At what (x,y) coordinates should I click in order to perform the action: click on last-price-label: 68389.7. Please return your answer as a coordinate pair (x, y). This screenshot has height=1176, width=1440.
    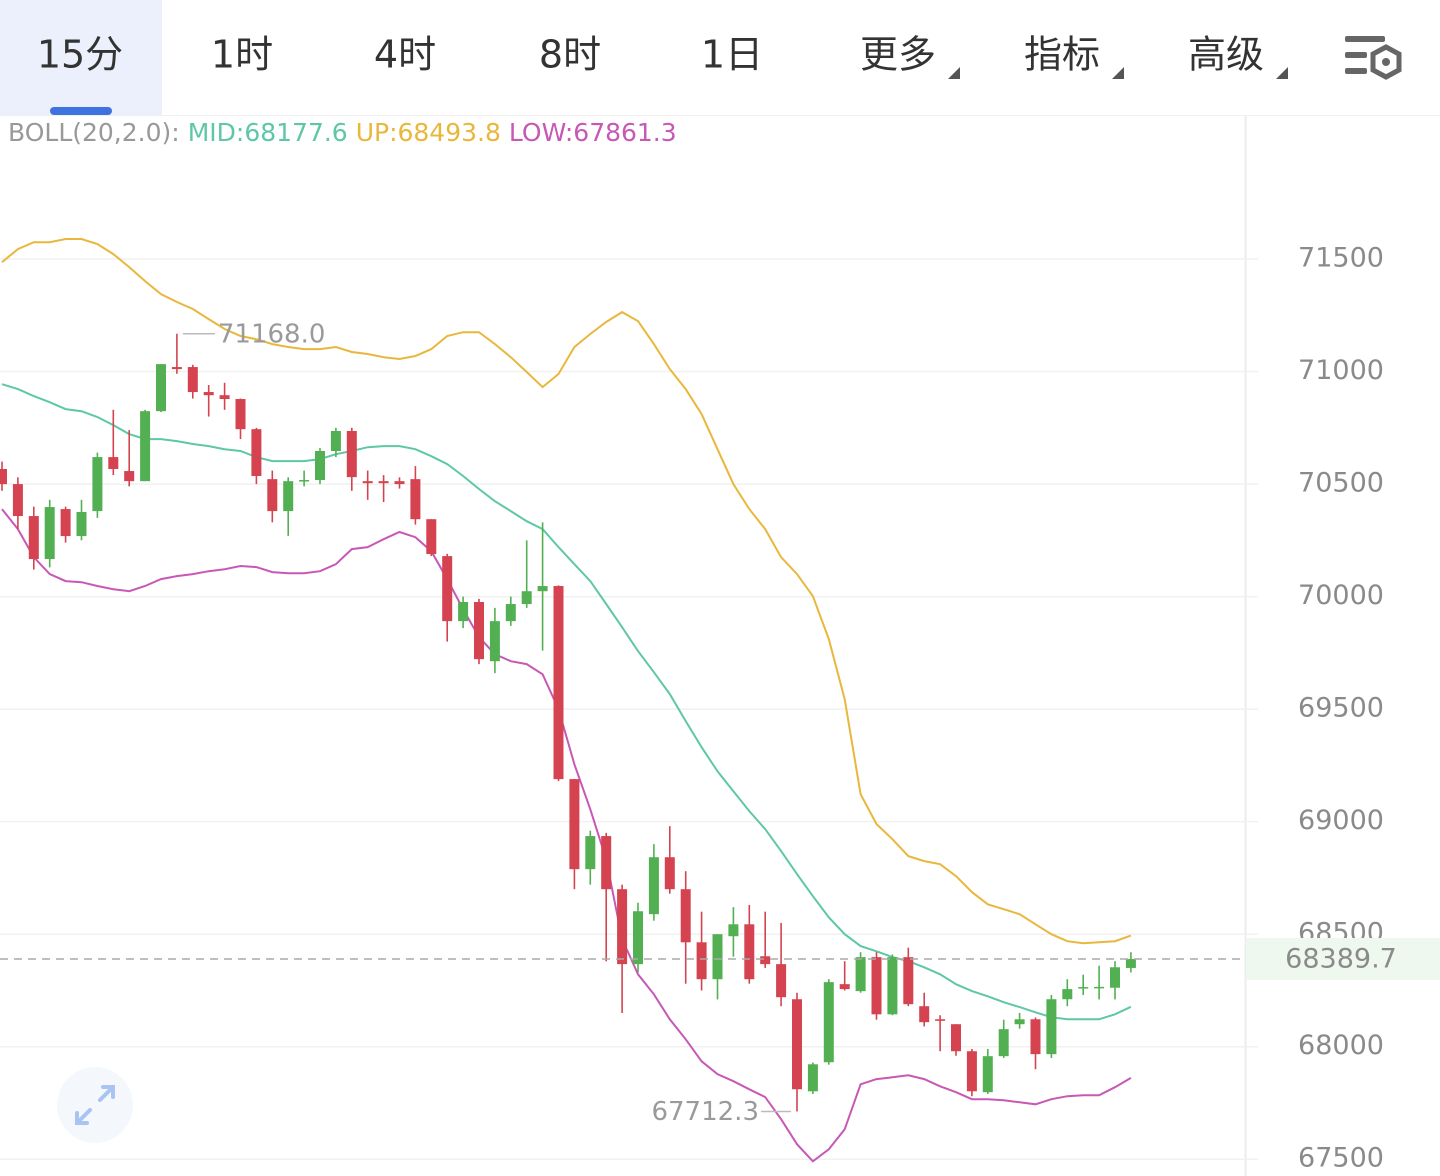
    Looking at the image, I should click on (1341, 959).